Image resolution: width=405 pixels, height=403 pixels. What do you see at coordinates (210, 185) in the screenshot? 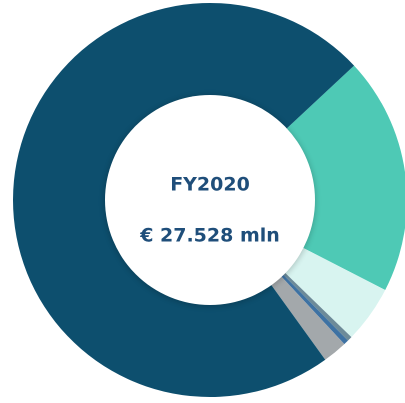
I see `center-title: FY2020` at bounding box center [210, 185].